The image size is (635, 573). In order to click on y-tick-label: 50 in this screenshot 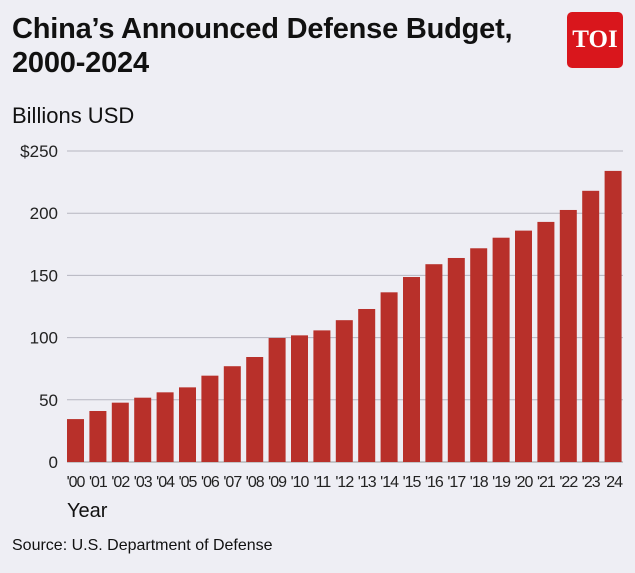, I will do `click(48, 400)`.